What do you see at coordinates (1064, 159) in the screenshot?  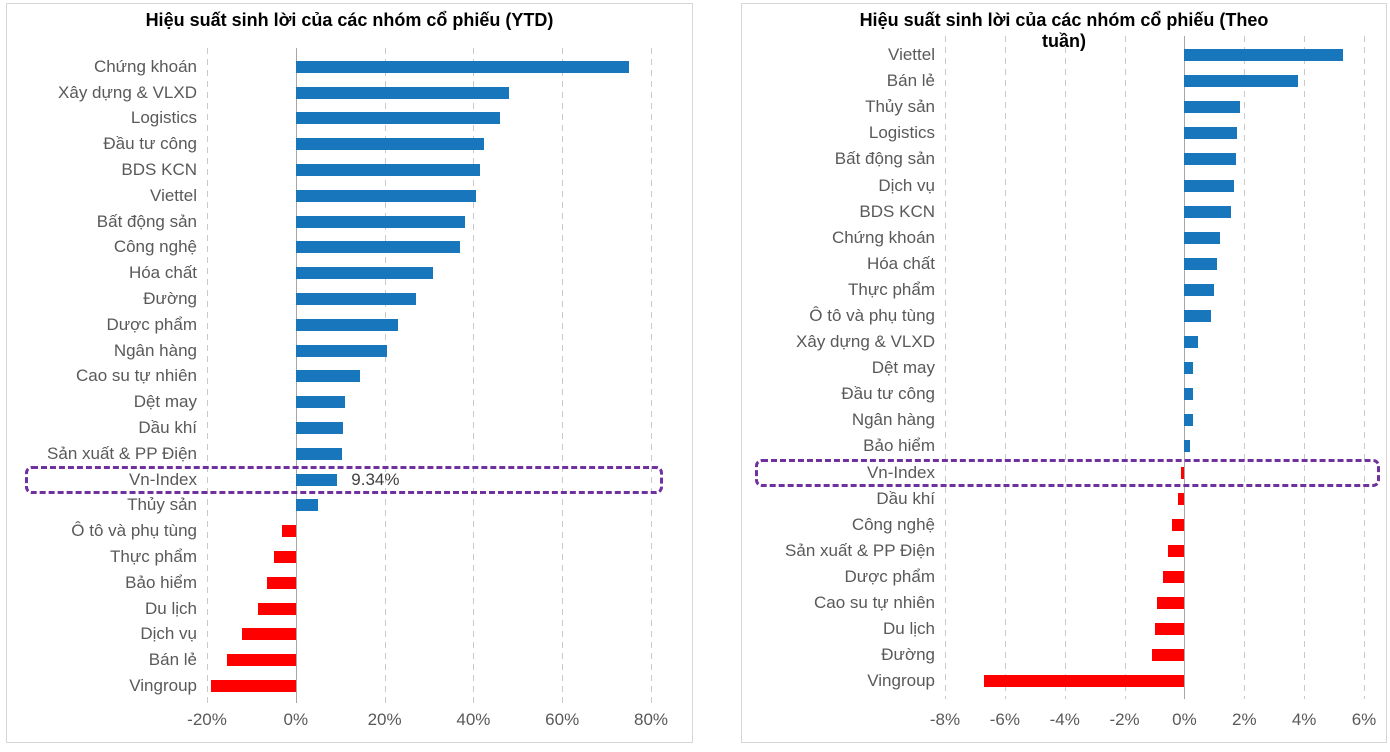 I see `chart-row: Bất động sản` at bounding box center [1064, 159].